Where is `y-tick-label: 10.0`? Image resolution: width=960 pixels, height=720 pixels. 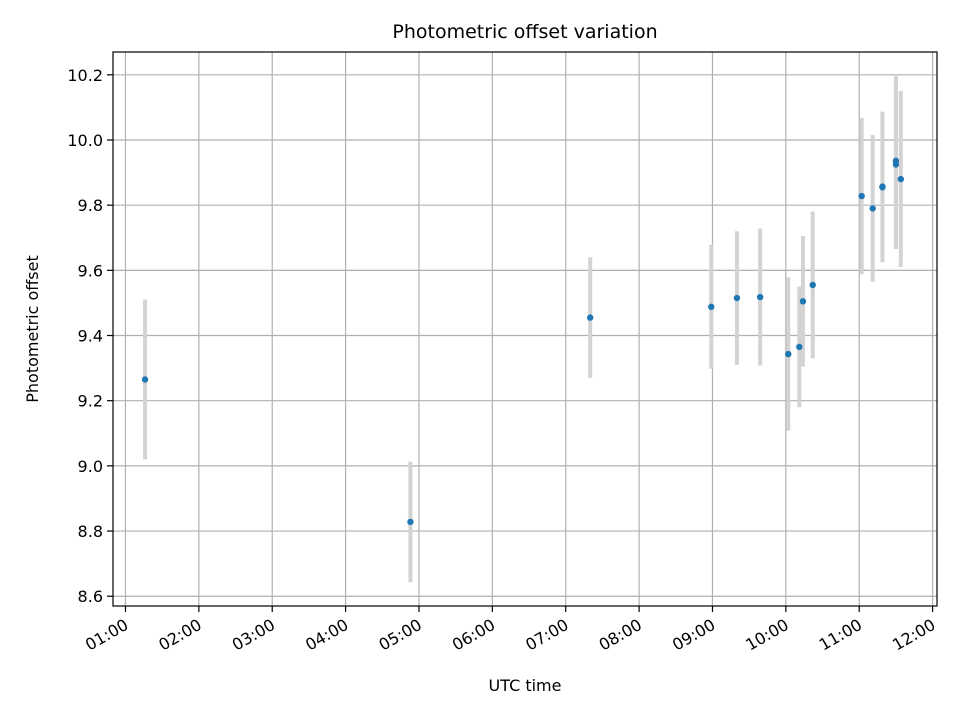 y-tick-label: 10.0 is located at coordinates (85, 140).